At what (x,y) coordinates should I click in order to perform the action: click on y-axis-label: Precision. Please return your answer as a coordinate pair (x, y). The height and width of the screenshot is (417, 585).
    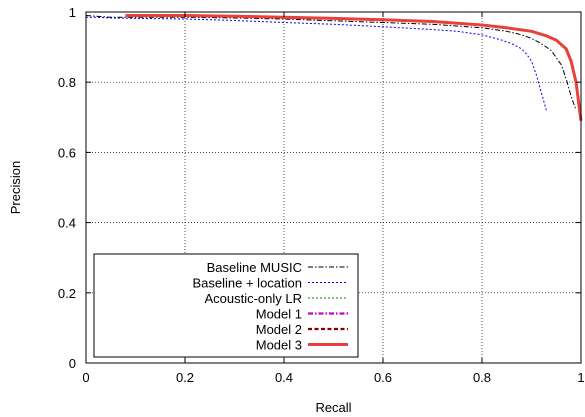
    Looking at the image, I should click on (15, 187).